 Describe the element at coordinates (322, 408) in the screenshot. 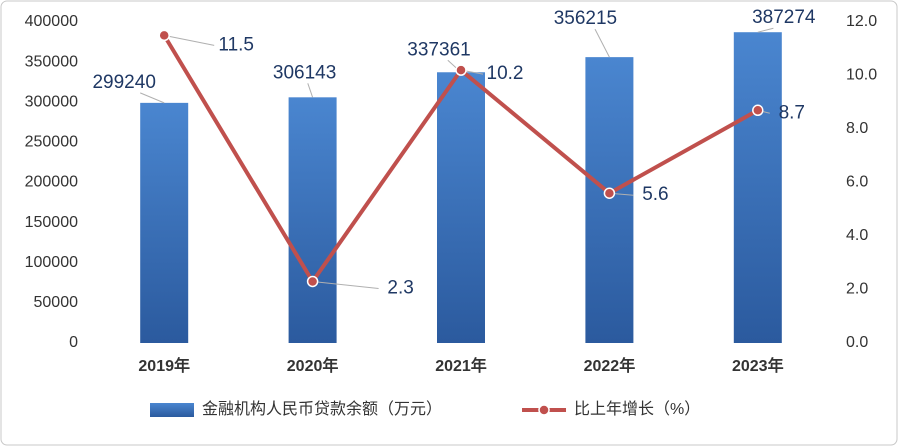

I see `legend-label: 金融机构人民币贷款余额（万元）` at that location.